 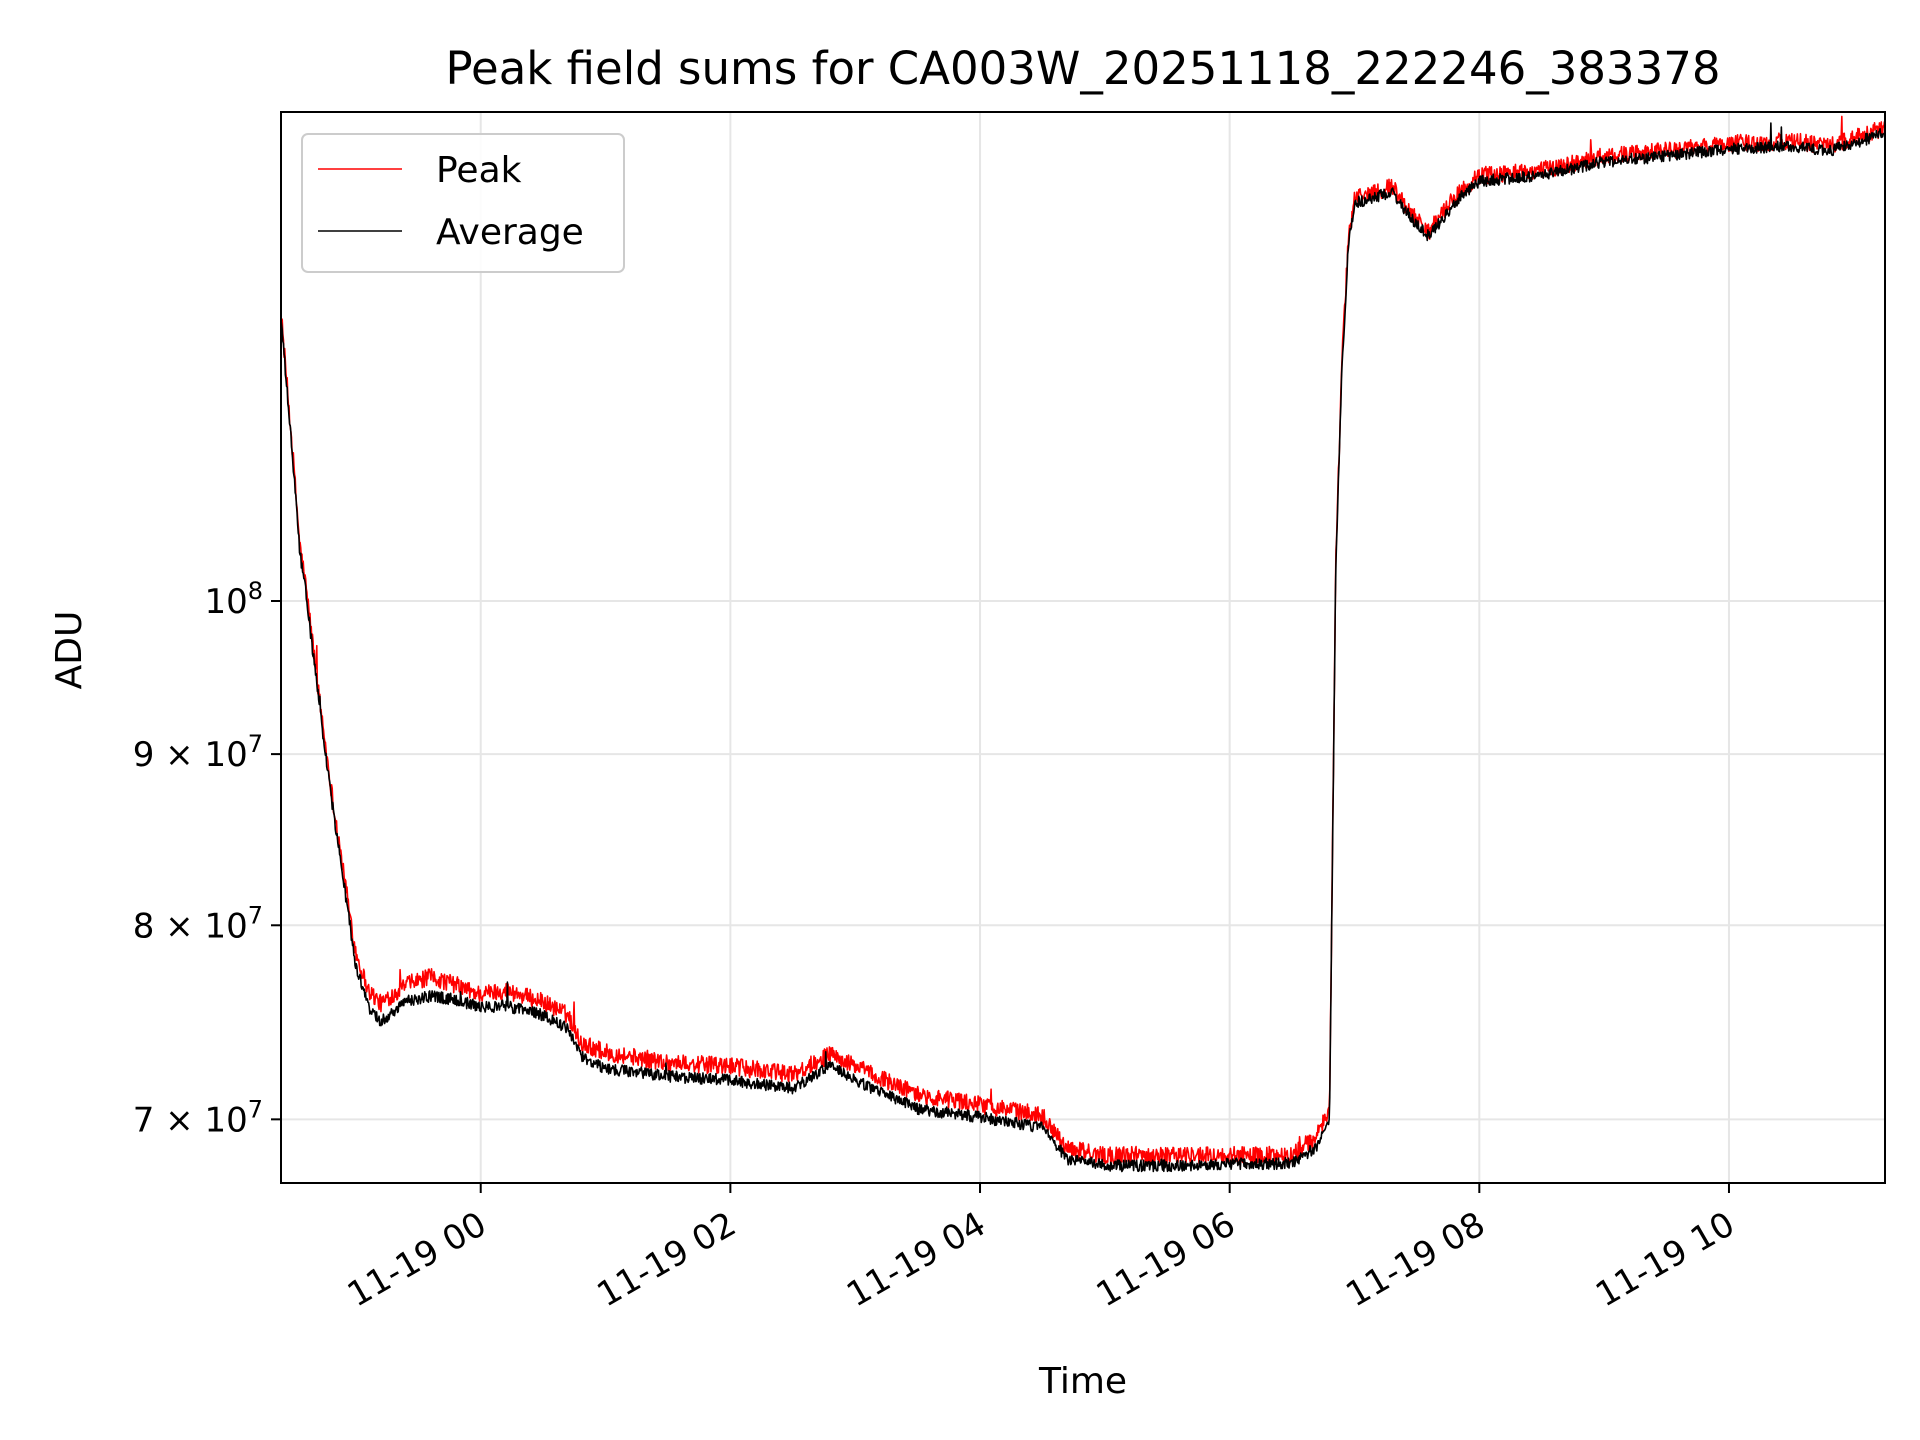 I want to click on legend-average-label: Average, so click(x=510, y=232).